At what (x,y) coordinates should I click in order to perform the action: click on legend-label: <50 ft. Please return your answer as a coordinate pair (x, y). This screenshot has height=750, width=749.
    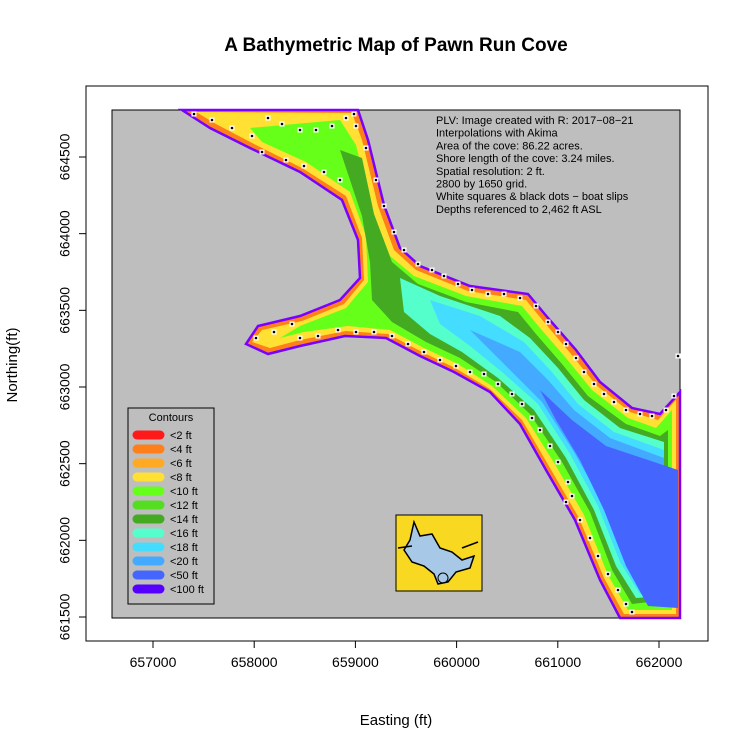
    Looking at the image, I should click on (184, 576).